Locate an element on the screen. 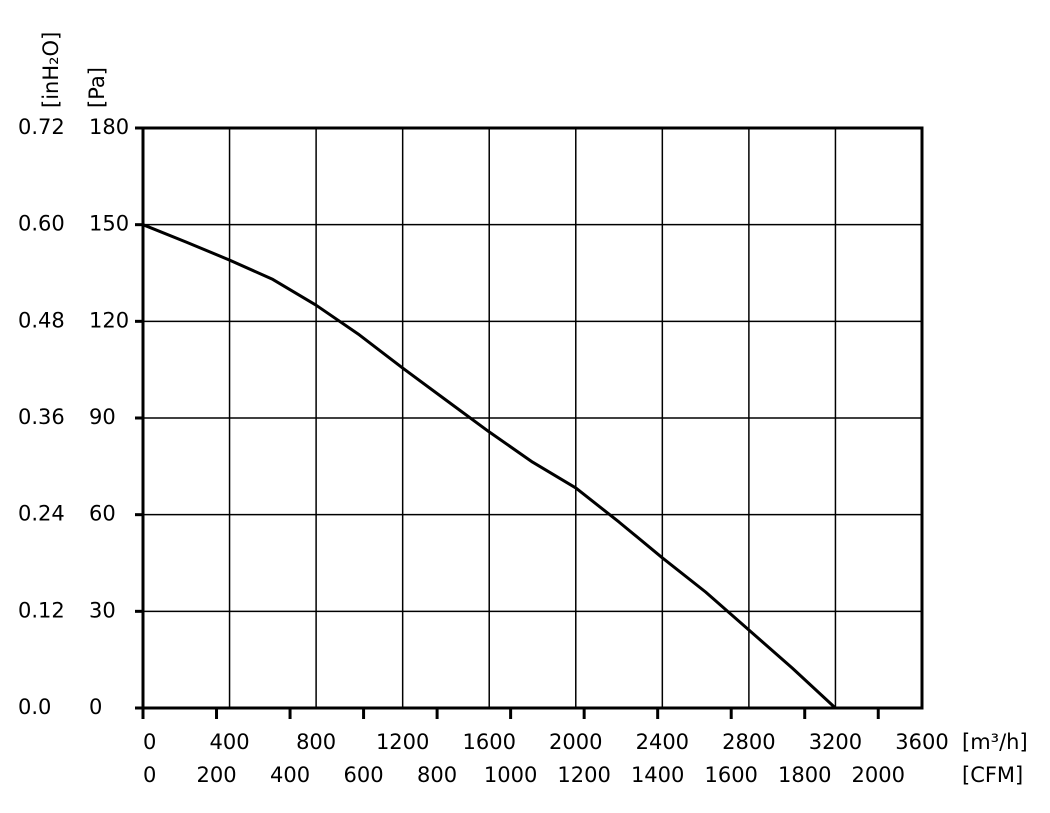 The width and height of the screenshot is (1050, 813). x2-tick-label: 600 is located at coordinates (364, 775).